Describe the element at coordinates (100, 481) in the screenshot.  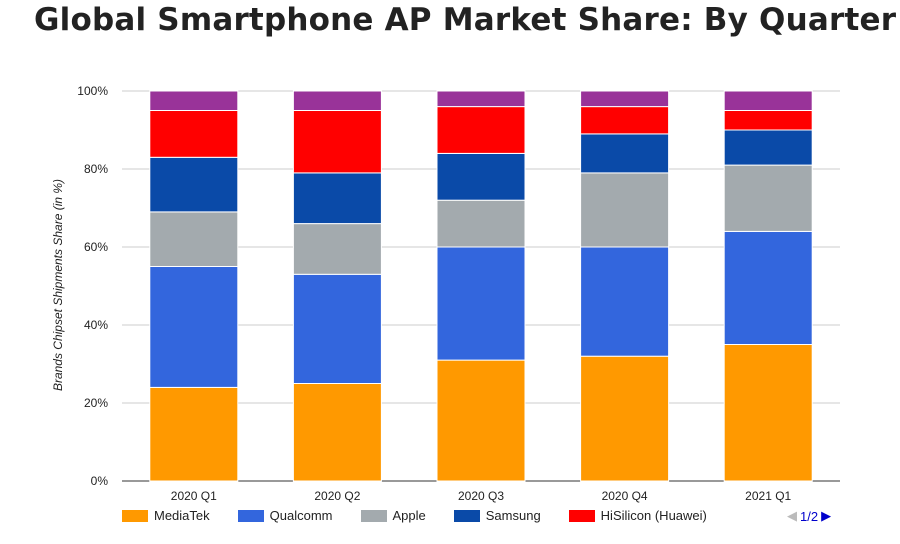
I see `y-tick-label: 0%` at that location.